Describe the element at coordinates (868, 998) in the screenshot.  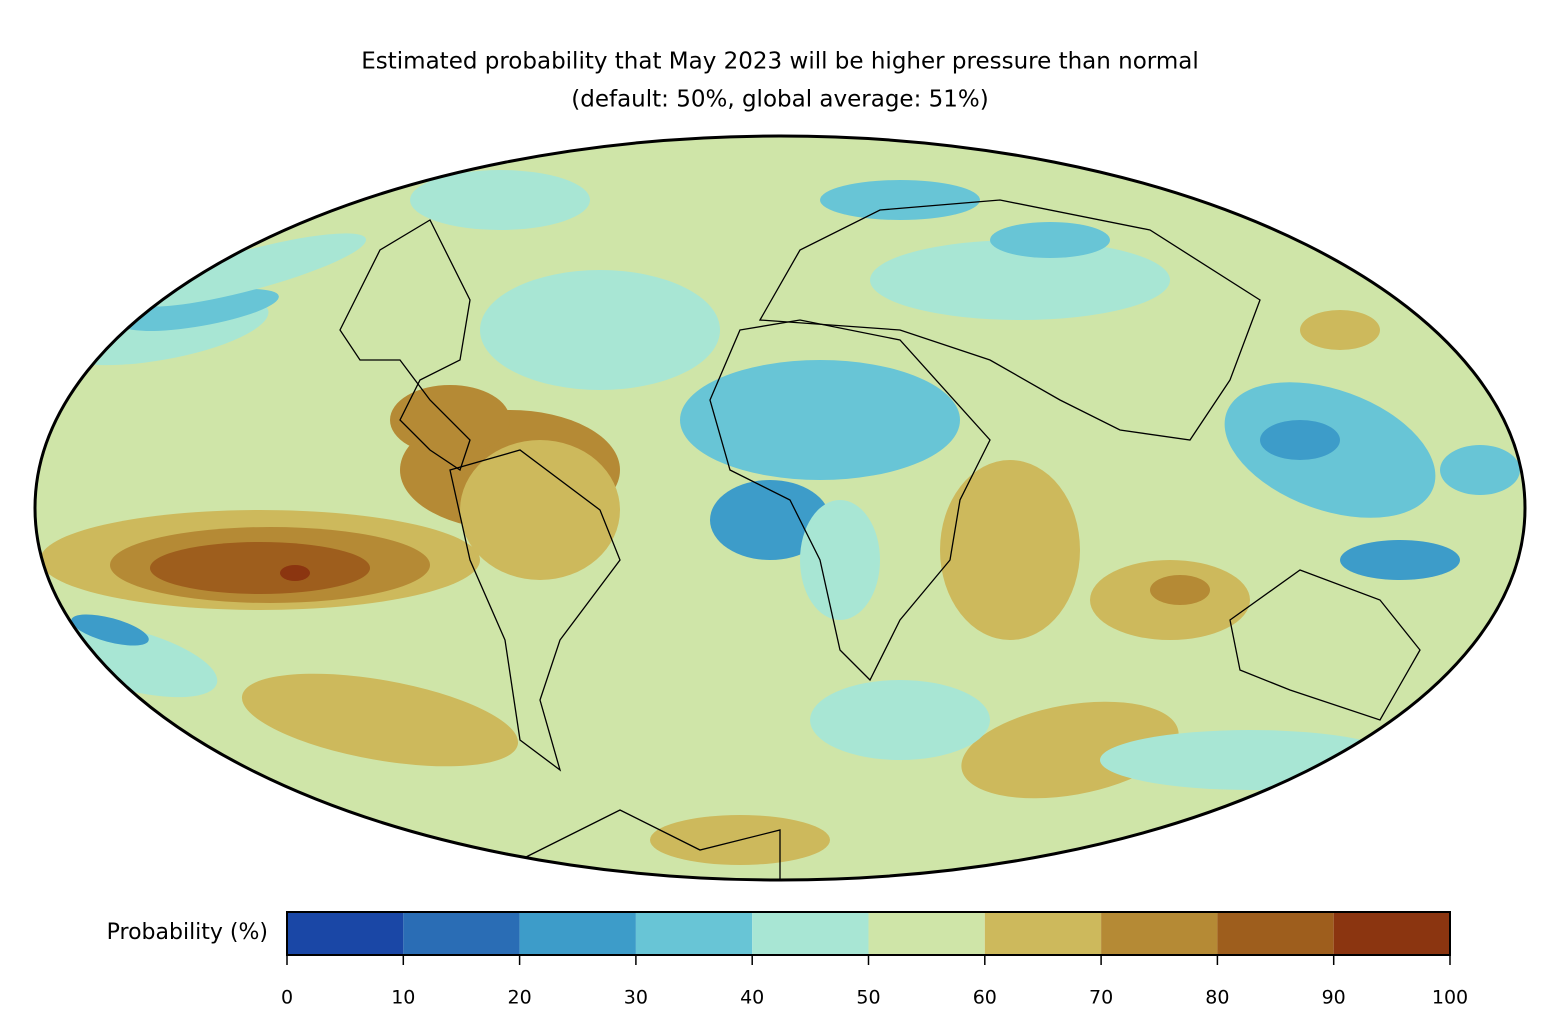
I see `colorbar-tick-label: 50` at that location.